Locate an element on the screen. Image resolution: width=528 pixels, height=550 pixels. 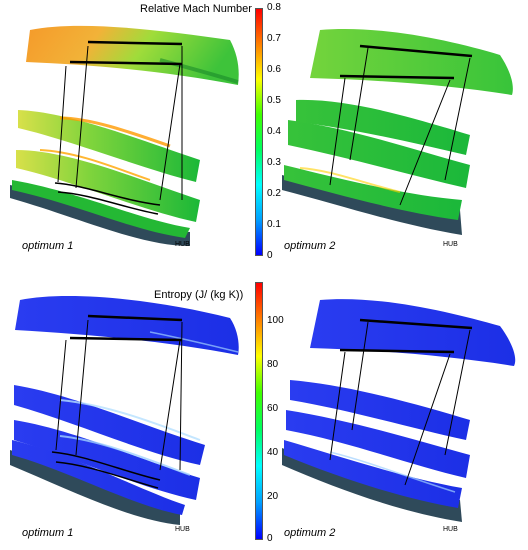
entropy-hub-label-right: HUB is located at coordinates (450, 529).